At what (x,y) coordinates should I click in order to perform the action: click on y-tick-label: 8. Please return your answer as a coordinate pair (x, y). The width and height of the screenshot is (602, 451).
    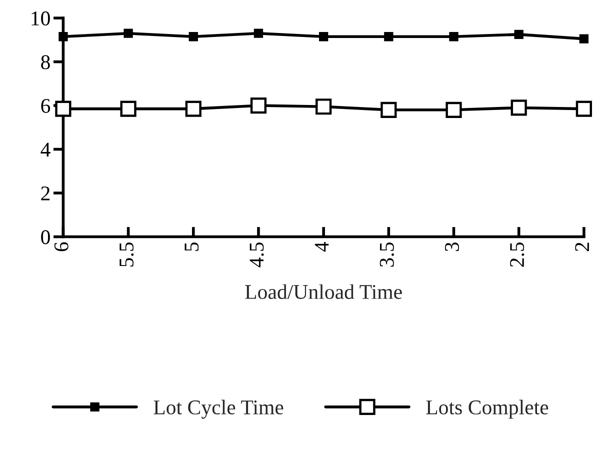
    Looking at the image, I should click on (45, 62).